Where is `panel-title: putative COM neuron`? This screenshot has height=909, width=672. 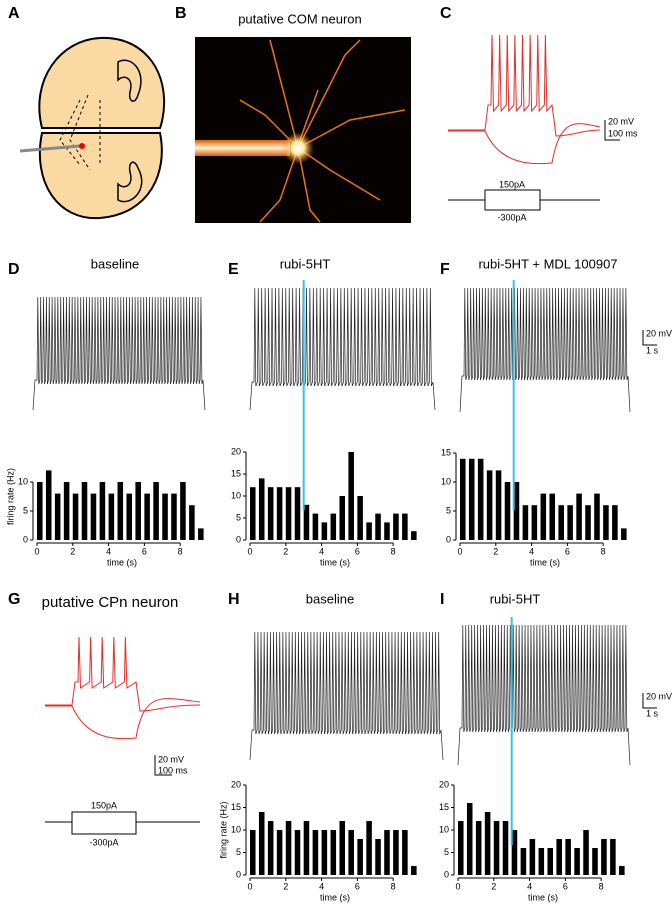
panel-title: putative COM neuron is located at coordinates (300, 18).